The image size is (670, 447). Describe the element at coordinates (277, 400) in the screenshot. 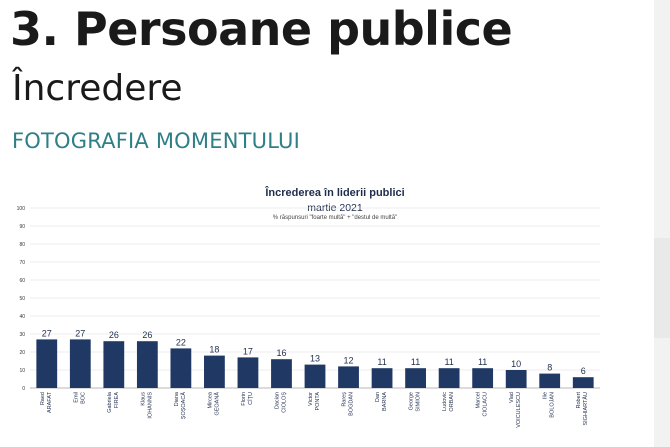

I see `x-tick-label: Dacian` at that location.